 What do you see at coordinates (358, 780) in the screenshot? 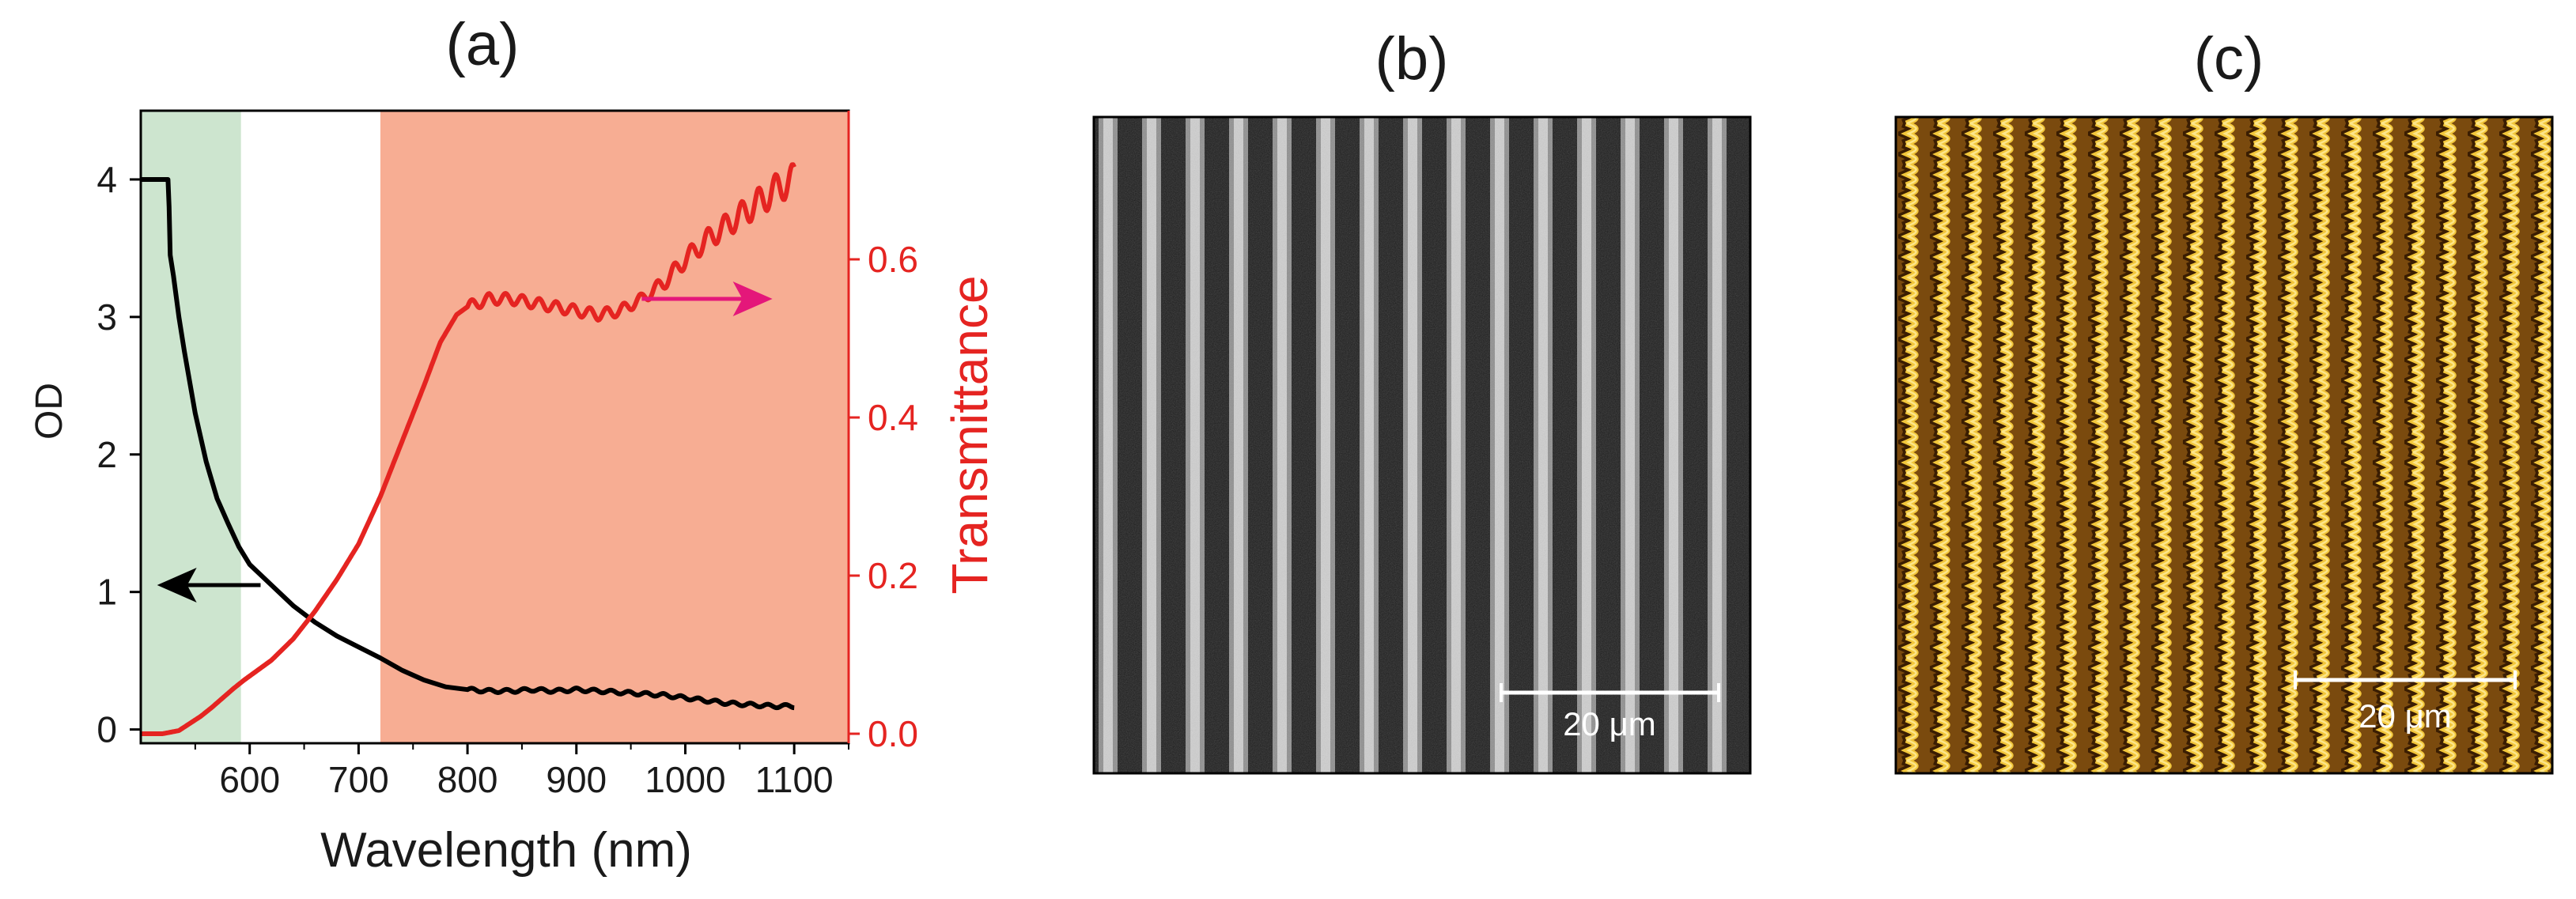
I see `x-tick-label-1: 700` at bounding box center [358, 780].